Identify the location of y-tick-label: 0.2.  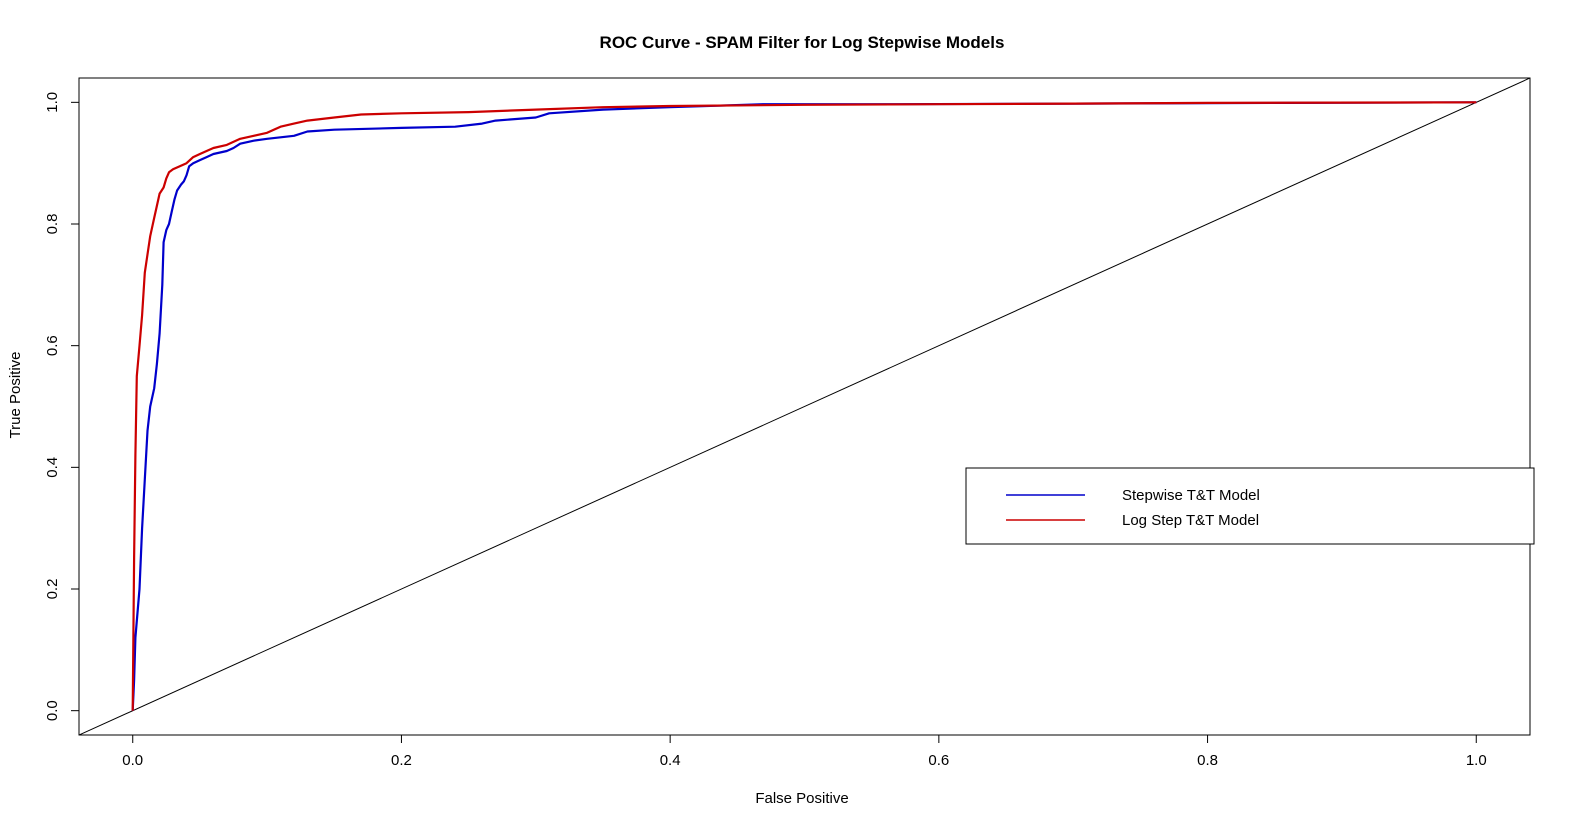
(52, 589).